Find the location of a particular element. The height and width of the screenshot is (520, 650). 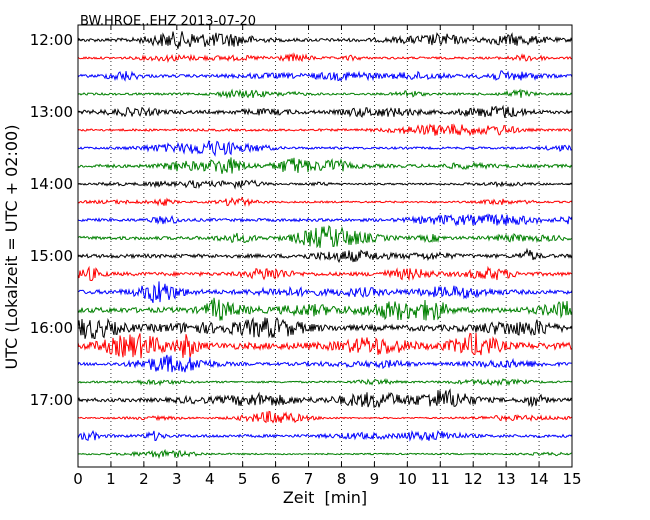

x-tick-label: 9 is located at coordinates (375, 479).